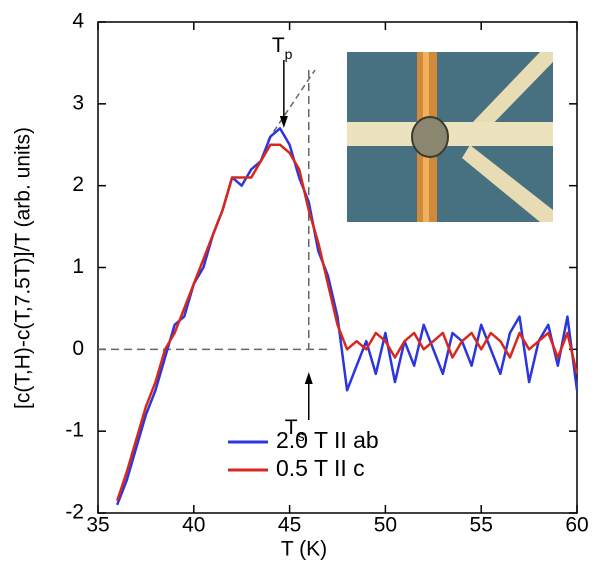 This screenshot has width=598, height=575. Describe the element at coordinates (327, 440) in the screenshot. I see `legend-label: 2.0 T II ab` at that location.